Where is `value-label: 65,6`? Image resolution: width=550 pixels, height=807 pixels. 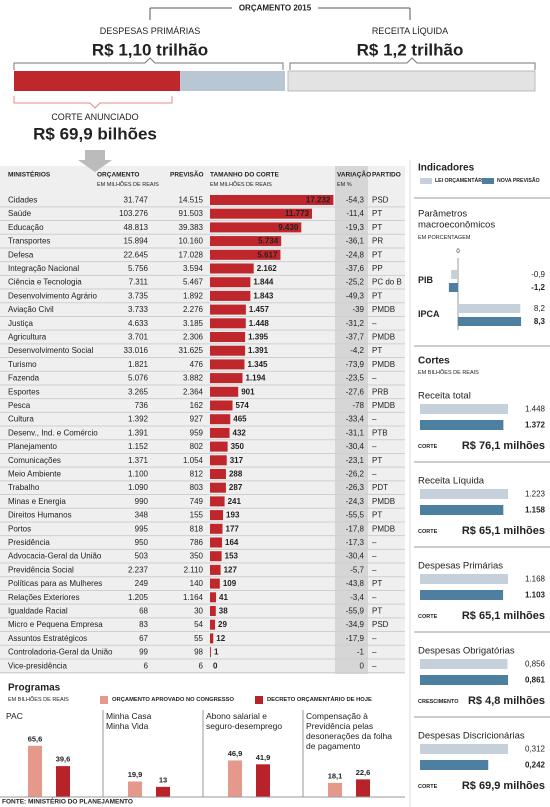
value-label: 65,6 is located at coordinates (35, 738).